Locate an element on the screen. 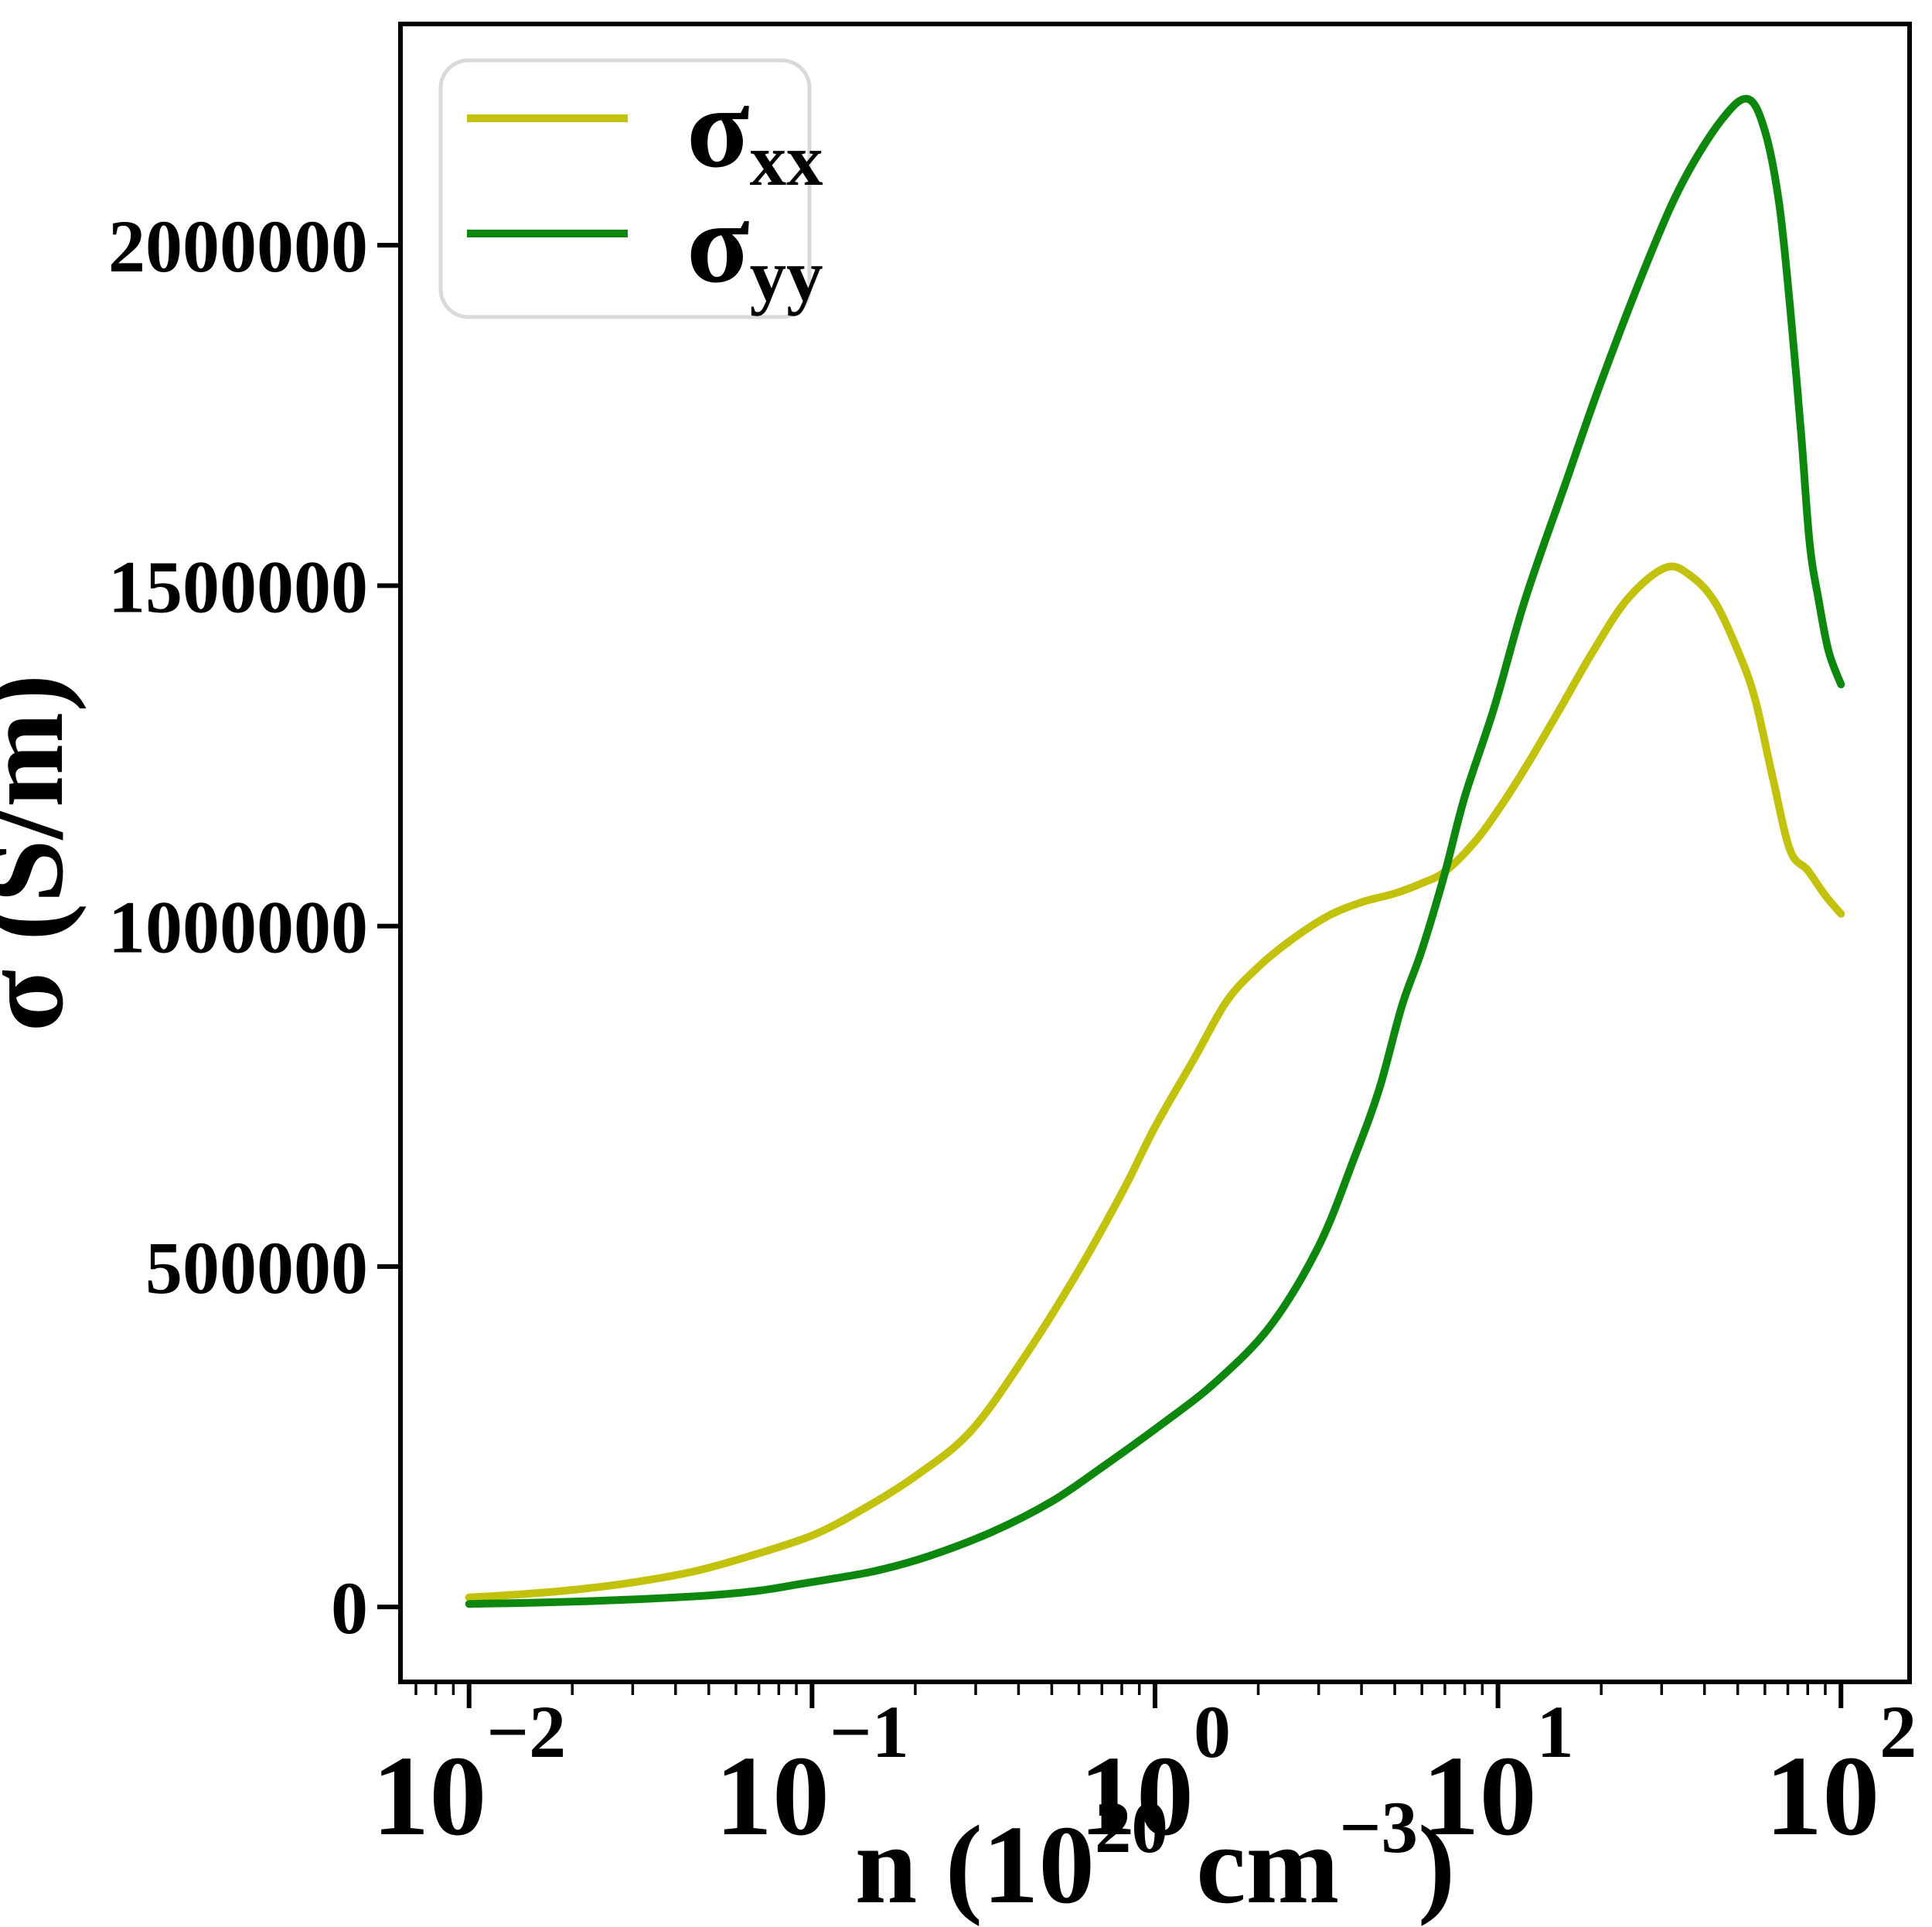 The image size is (1932, 1927). y-tick-label: 0 is located at coordinates (349, 1608).